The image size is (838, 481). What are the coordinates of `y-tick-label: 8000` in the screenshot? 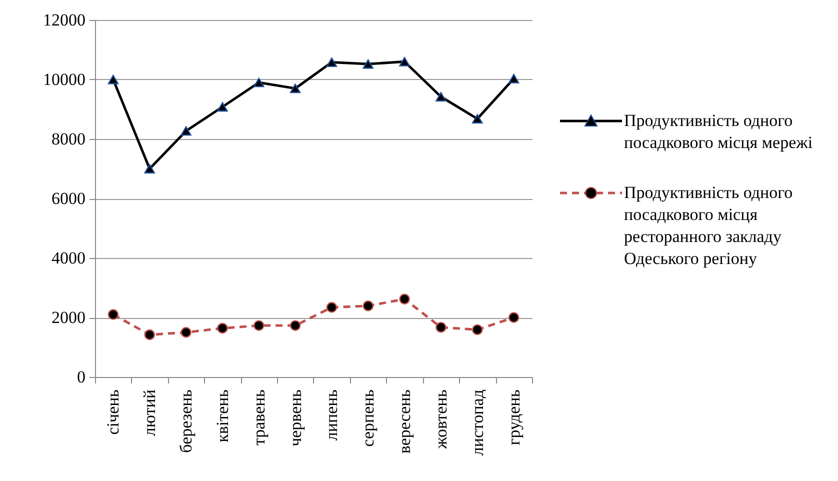 It's located at (69, 139).